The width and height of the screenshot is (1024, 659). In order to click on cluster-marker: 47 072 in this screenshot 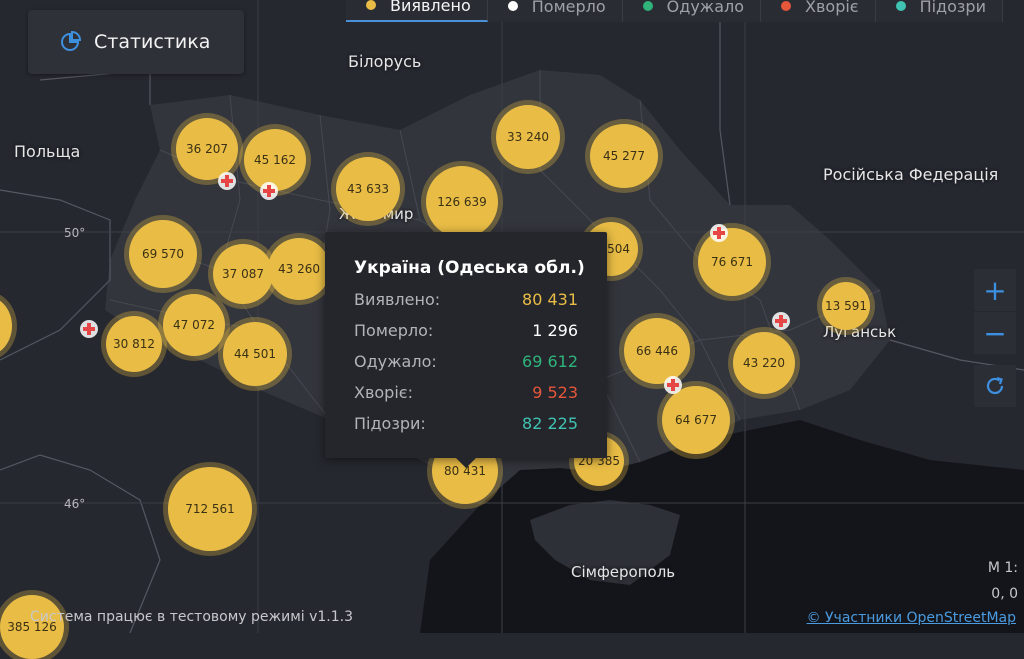, I will do `click(194, 325)`.